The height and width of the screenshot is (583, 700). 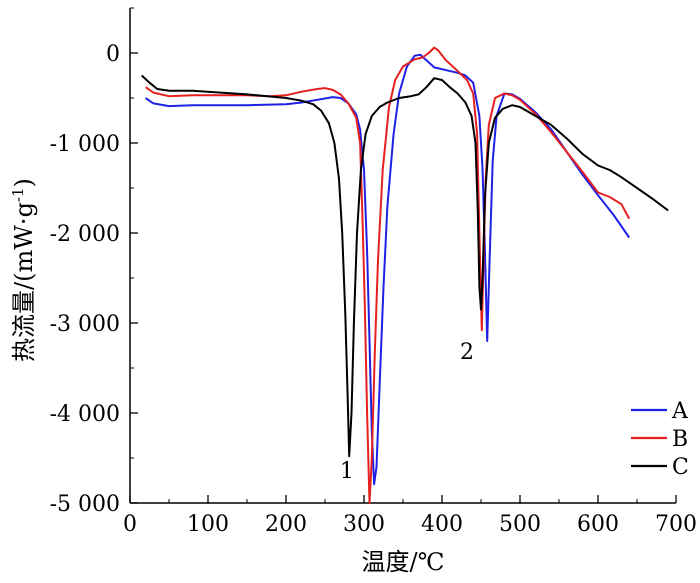 I want to click on x-tick-label: 600, so click(x=598, y=524).